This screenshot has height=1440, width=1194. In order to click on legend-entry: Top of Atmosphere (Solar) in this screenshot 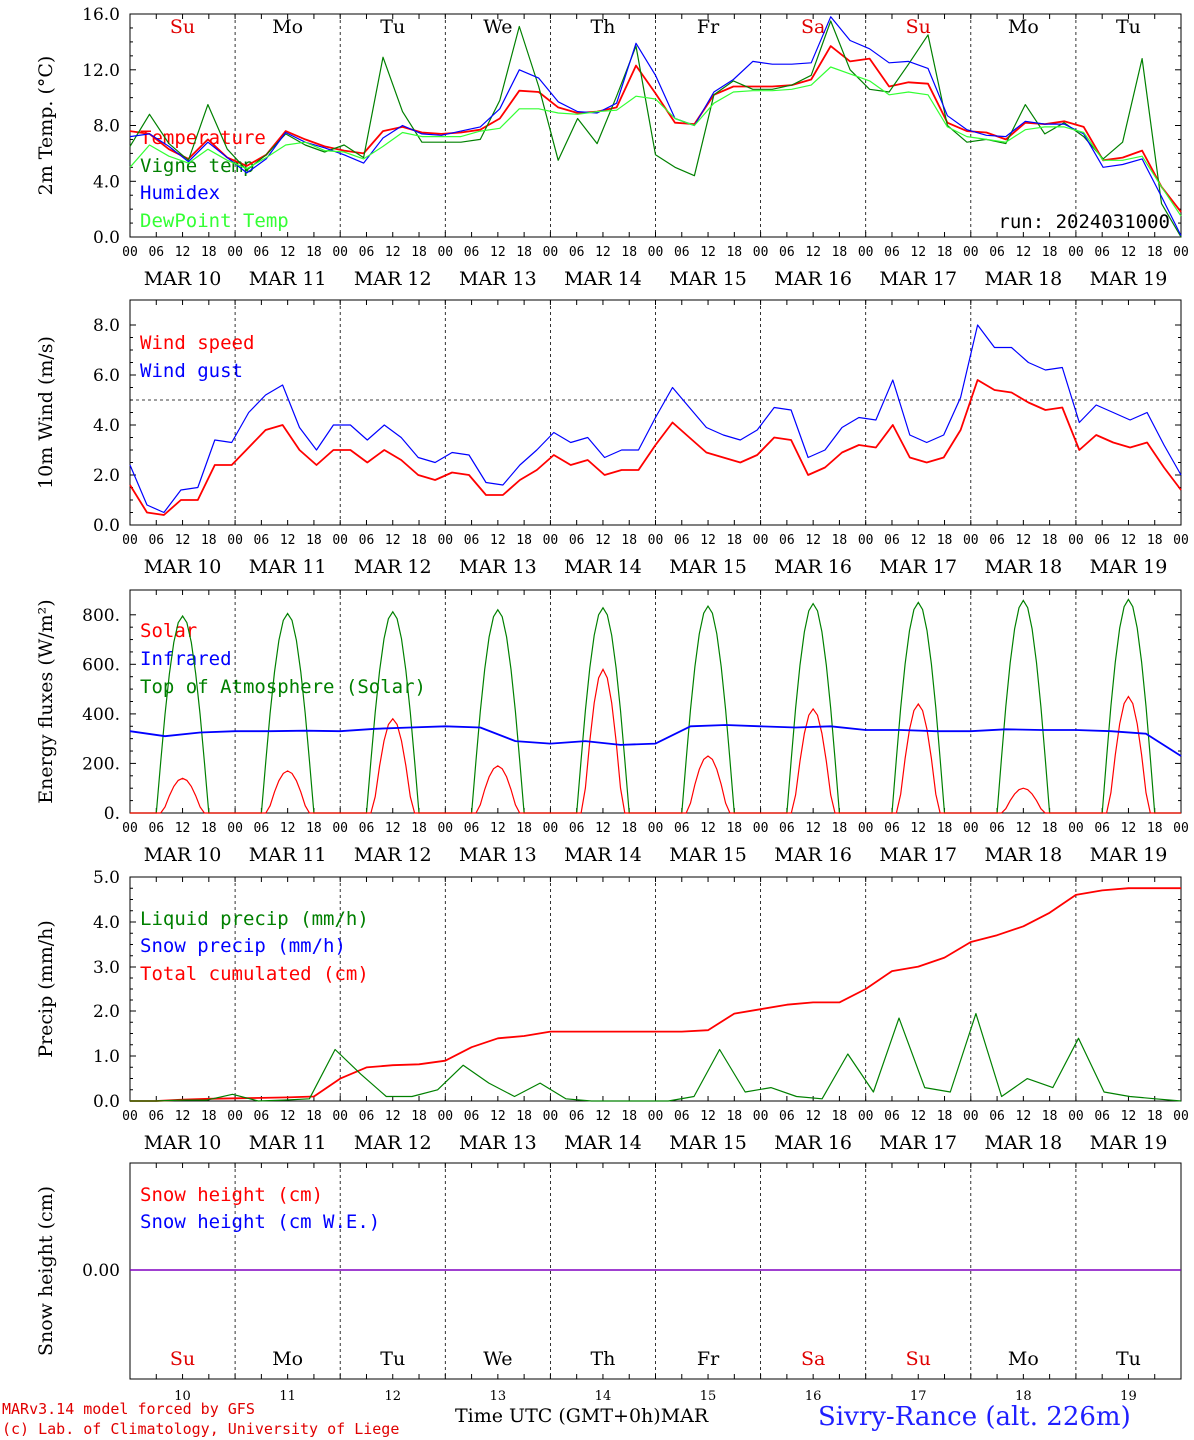, I will do `click(283, 687)`.